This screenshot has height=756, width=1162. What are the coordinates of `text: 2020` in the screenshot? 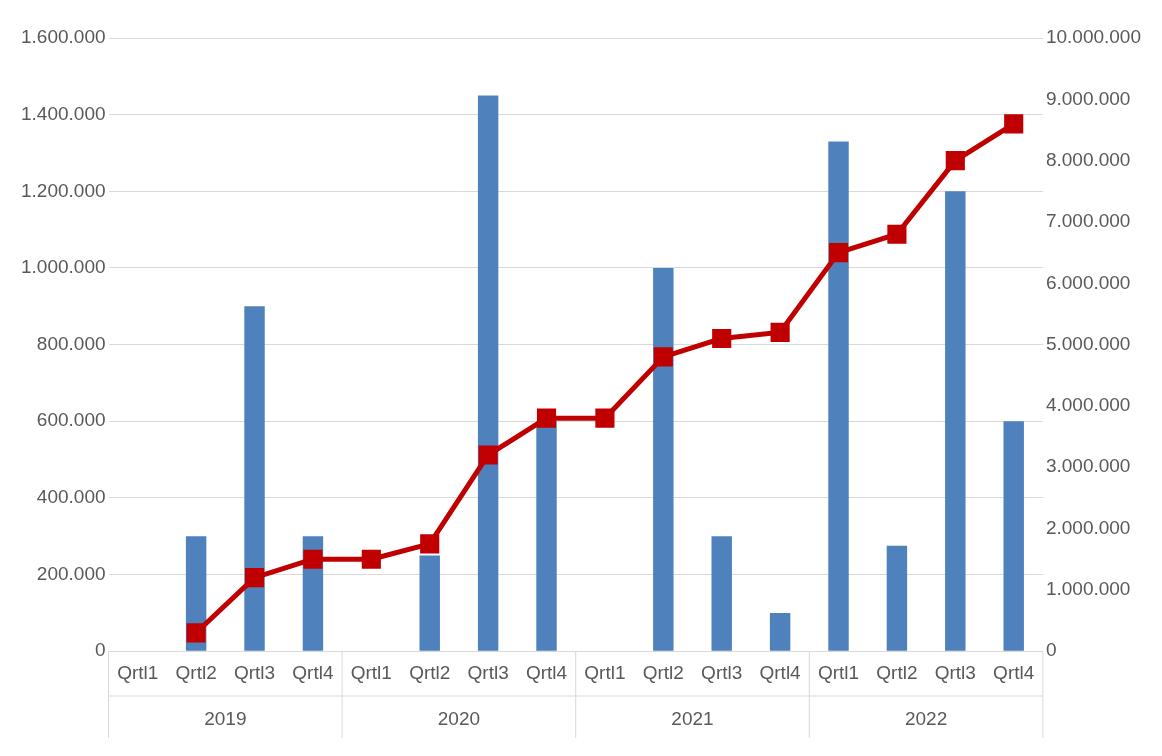 It's located at (459, 719).